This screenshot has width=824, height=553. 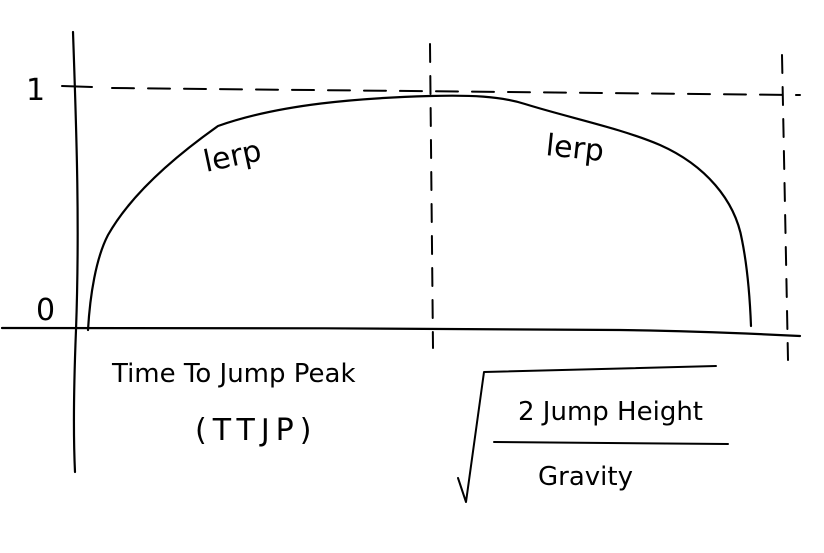 What do you see at coordinates (35, 90) in the screenshot?
I see `y-tick-label-top: 1` at bounding box center [35, 90].